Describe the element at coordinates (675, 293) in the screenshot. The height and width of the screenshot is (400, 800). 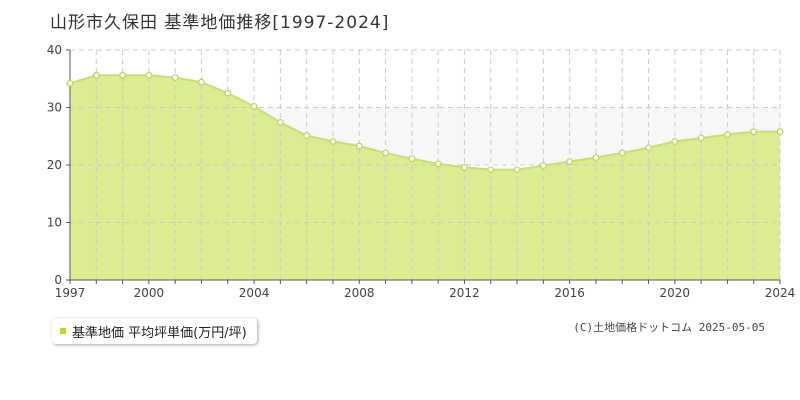
I see `x-tick-label: 2020` at that location.